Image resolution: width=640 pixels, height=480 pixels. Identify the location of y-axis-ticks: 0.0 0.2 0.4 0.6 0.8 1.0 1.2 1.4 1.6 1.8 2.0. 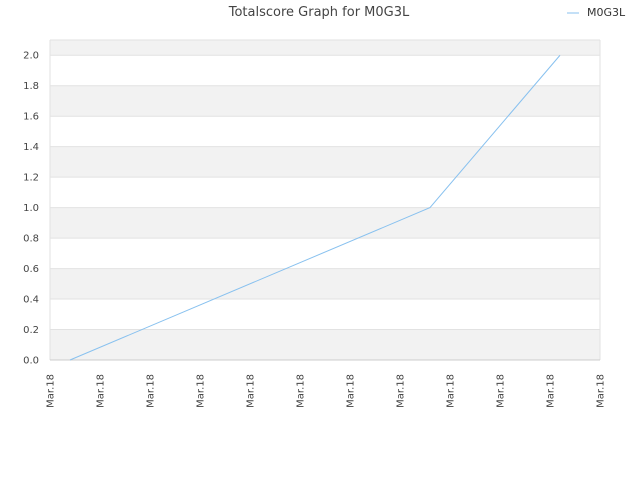
(31, 209).